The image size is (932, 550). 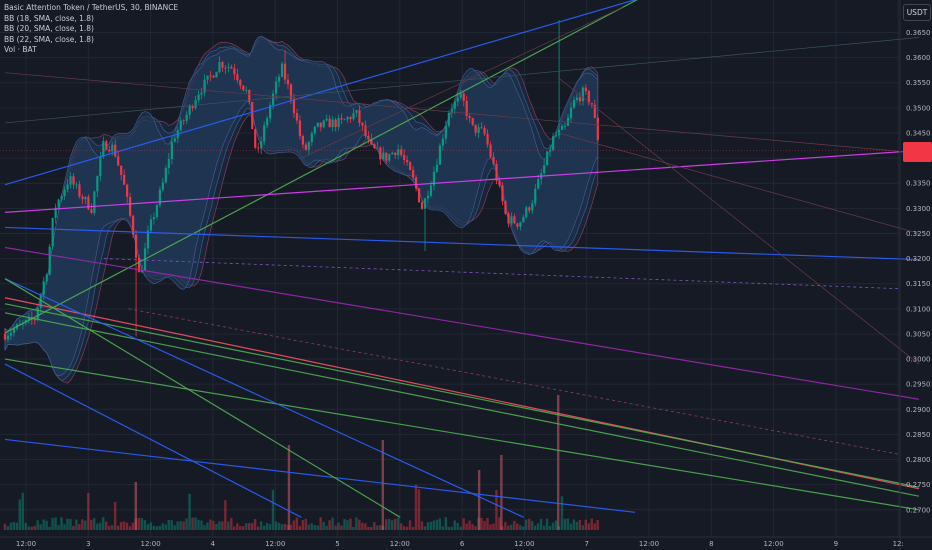 What do you see at coordinates (49, 28) in the screenshot?
I see `legend-bb-20: BB (20, SMA, close, 1.8)` at bounding box center [49, 28].